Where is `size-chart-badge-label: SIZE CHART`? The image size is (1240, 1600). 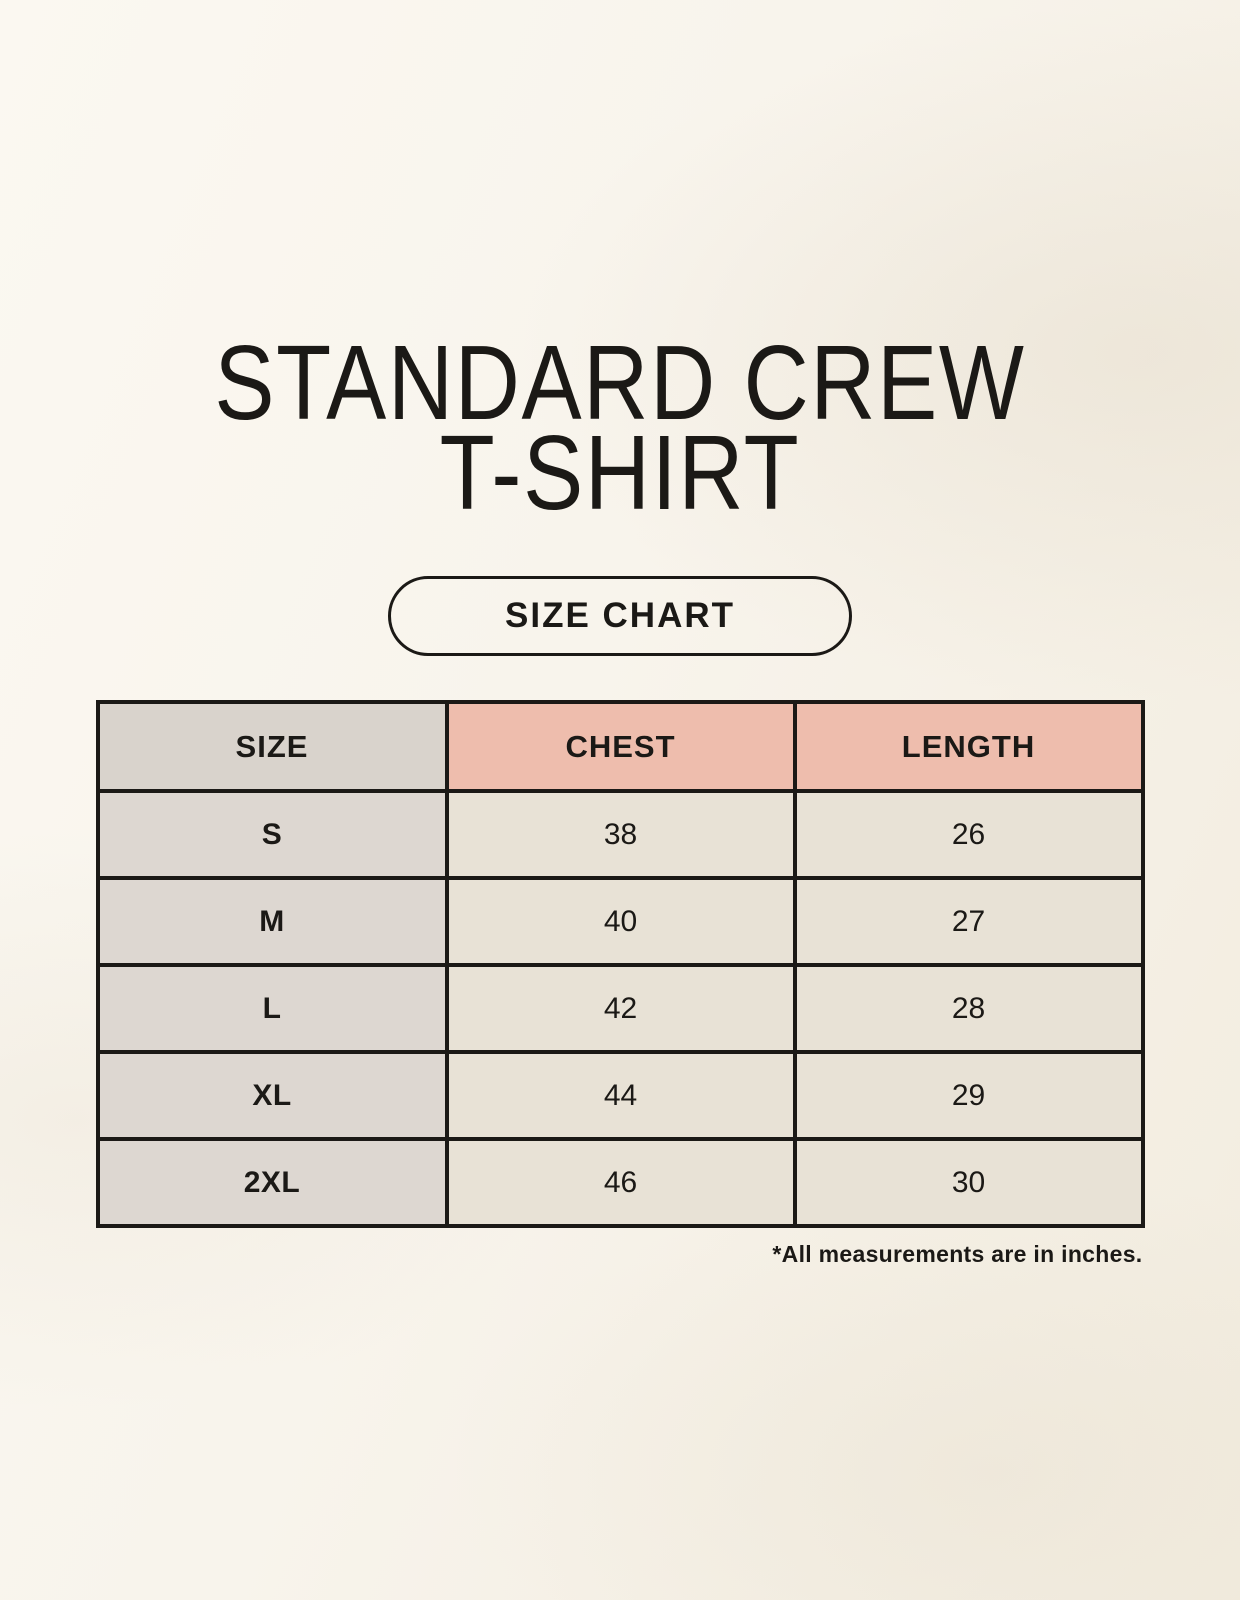
size-chart-badge-label: SIZE CHART is located at coordinates (620, 616).